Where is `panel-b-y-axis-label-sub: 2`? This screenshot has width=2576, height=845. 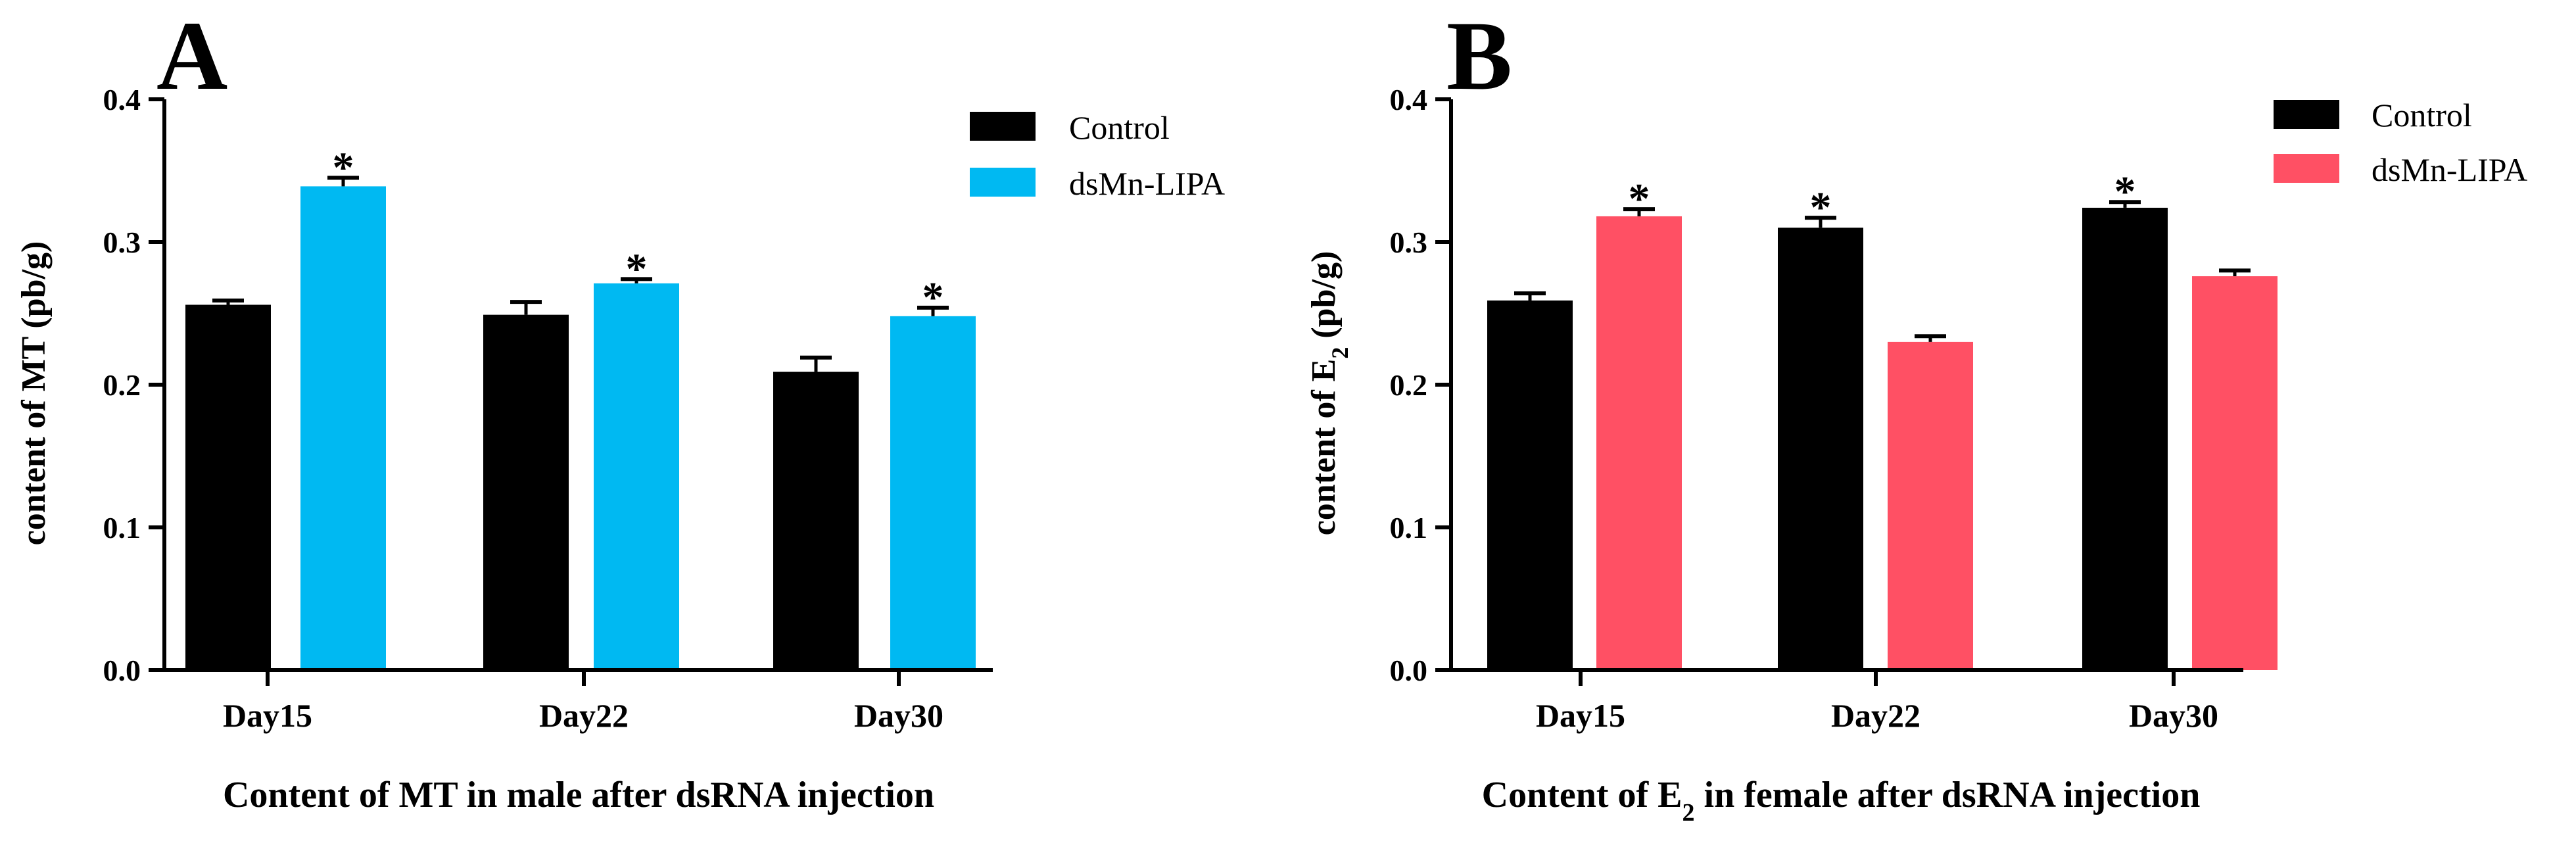 panel-b-y-axis-label-sub: 2 is located at coordinates (1340, 353).